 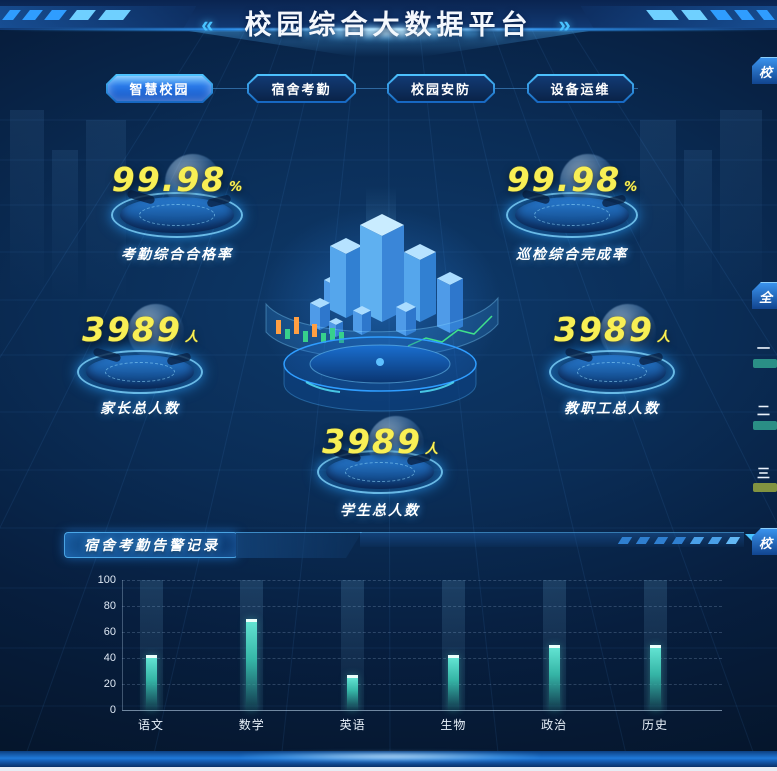 What do you see at coordinates (109, 606) in the screenshot?
I see `y-tick-label: 80` at bounding box center [109, 606].